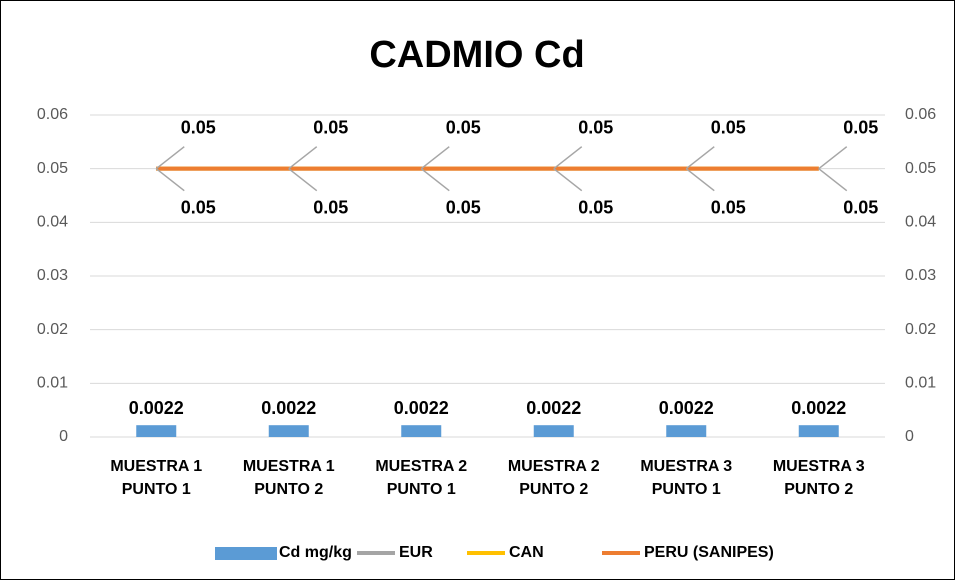  Describe the element at coordinates (920, 168) in the screenshot. I see `y2-tick-label: 0.05` at that location.